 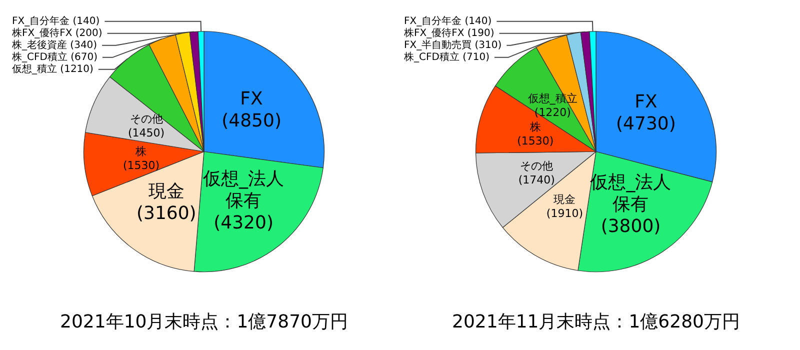 What do you see at coordinates (646, 124) in the screenshot?
I see `data-label: (4730)` at bounding box center [646, 124].